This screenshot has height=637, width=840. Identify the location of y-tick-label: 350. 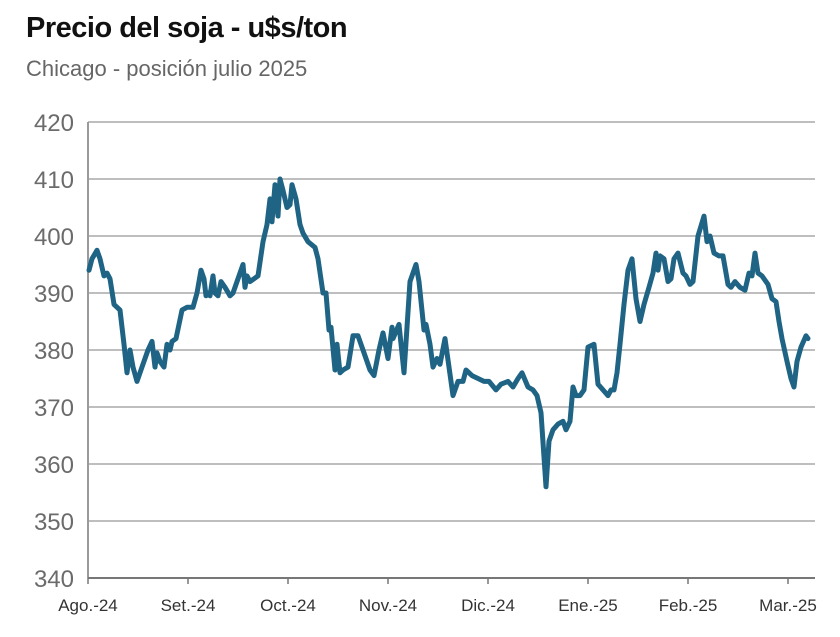
(54, 522).